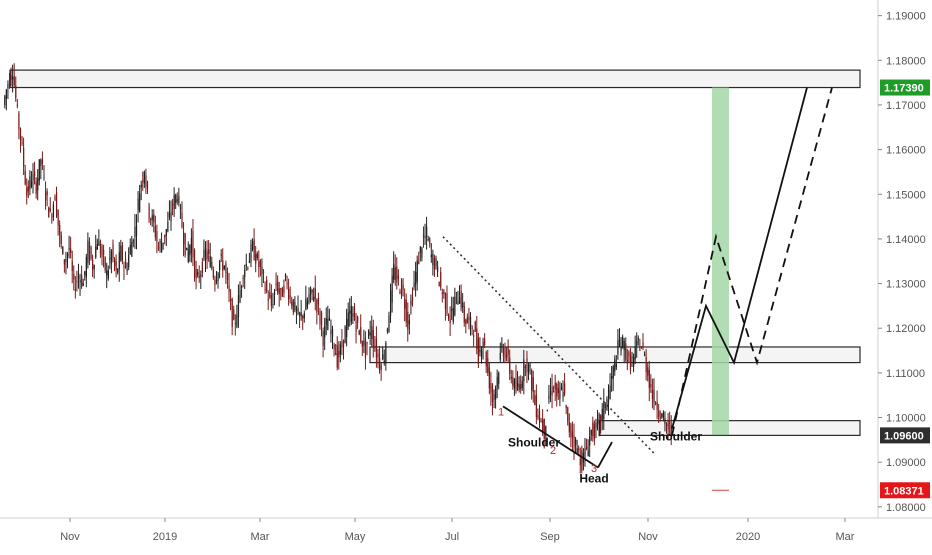 This screenshot has width=932, height=555. I want to click on y-tick-label: 1.15000, so click(906, 195).